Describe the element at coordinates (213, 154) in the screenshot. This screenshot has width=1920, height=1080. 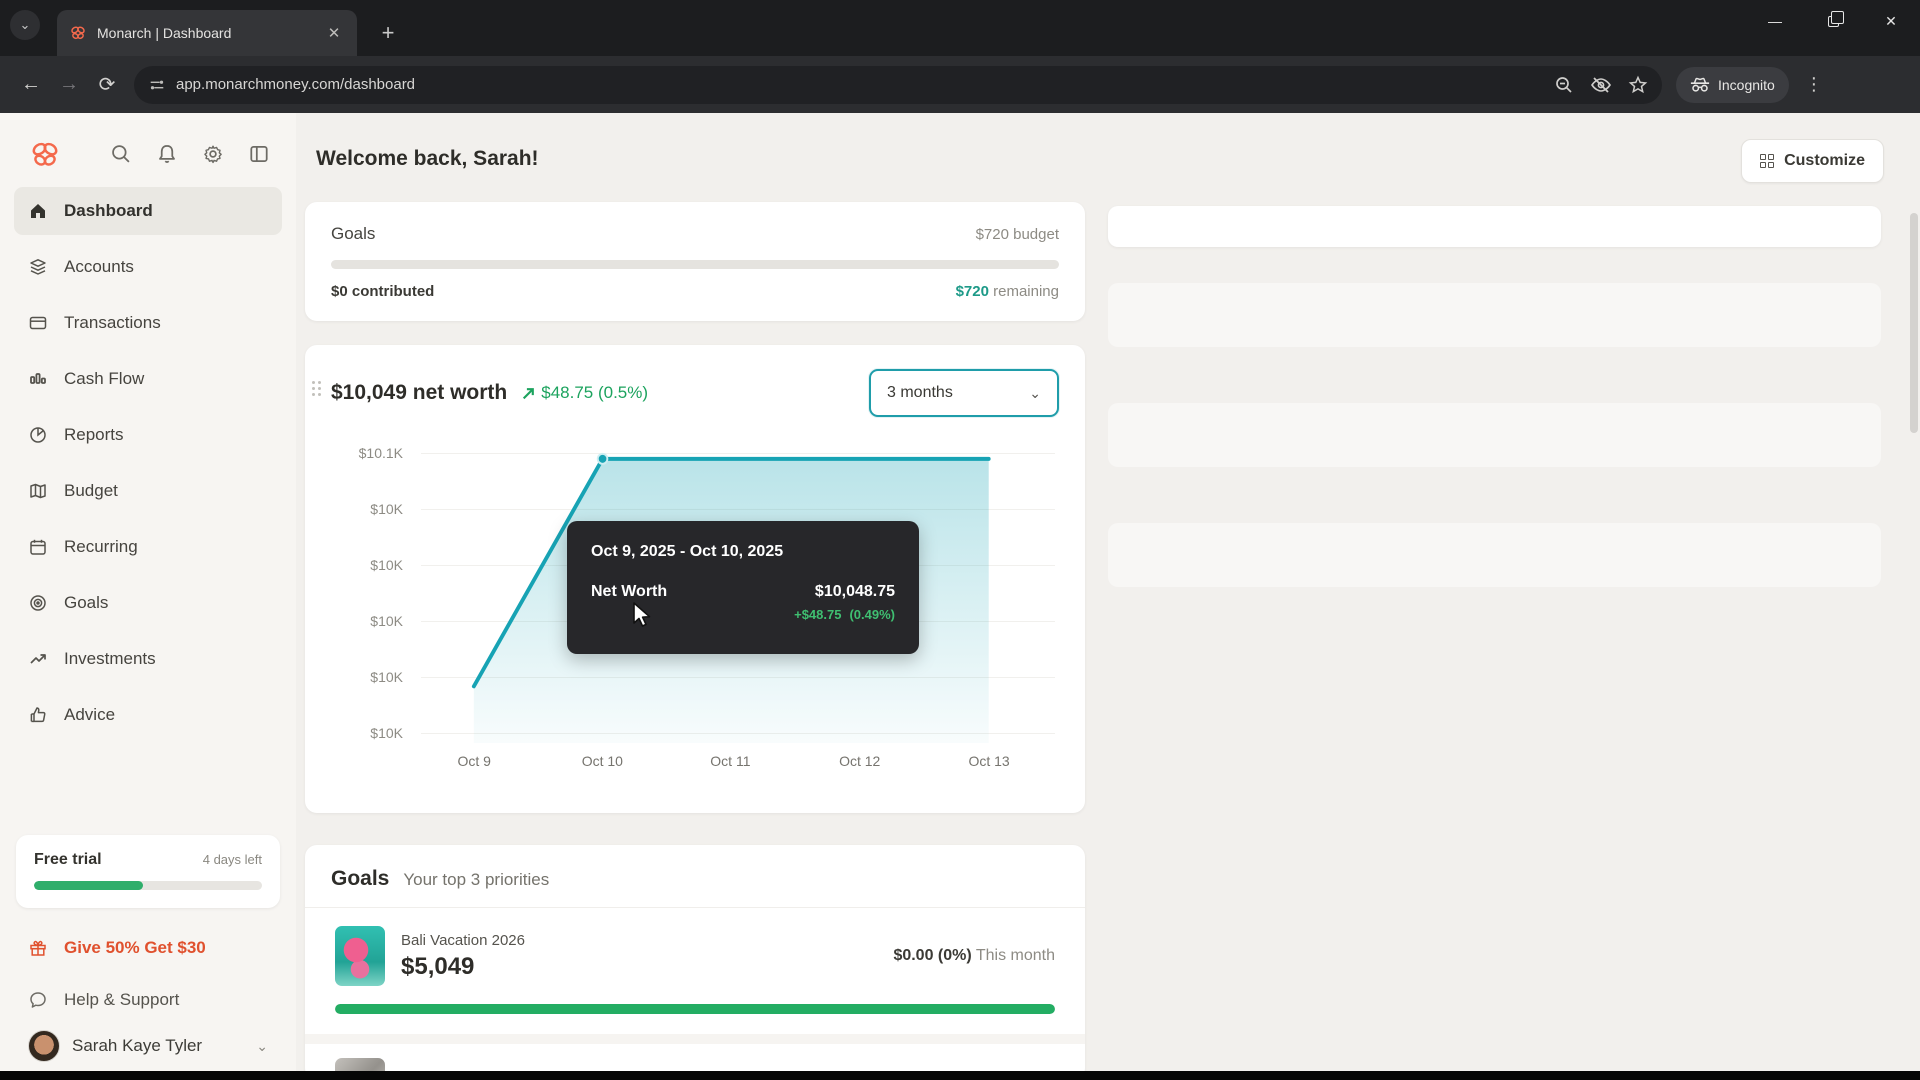
I see `settings-gear-icon` at that location.